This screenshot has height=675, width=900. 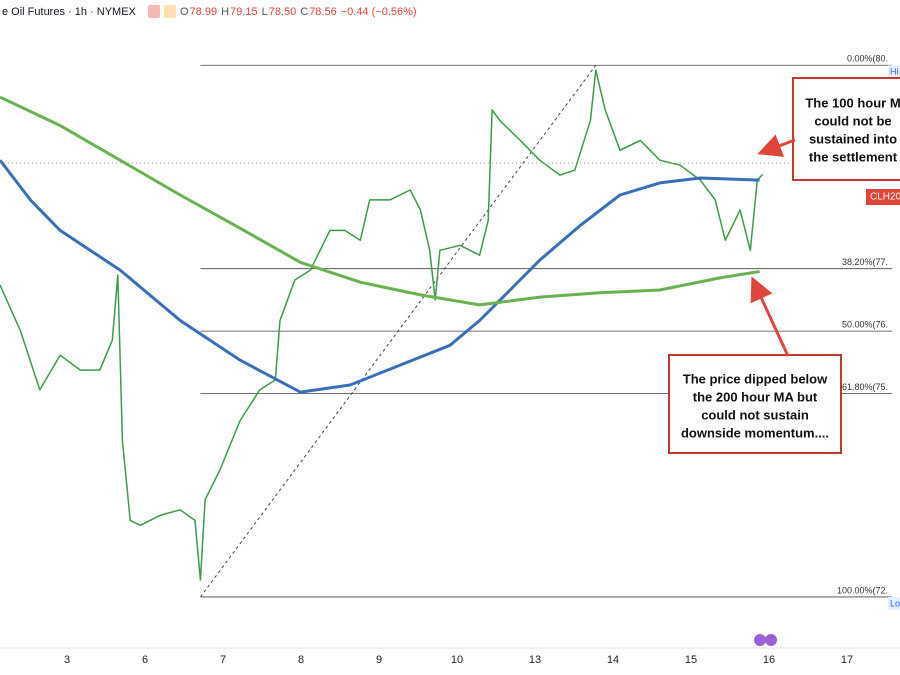 What do you see at coordinates (535, 660) in the screenshot?
I see `x-tick-label: 13` at bounding box center [535, 660].